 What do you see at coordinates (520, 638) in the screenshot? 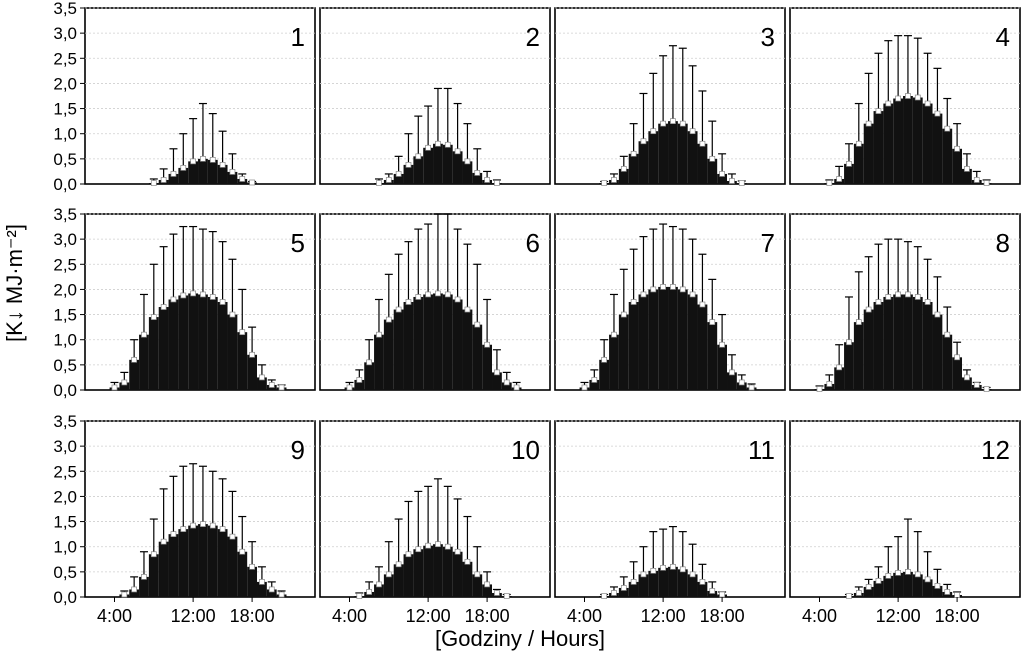
I see `x-axis-label: [Godziny / Hours]` at bounding box center [520, 638].